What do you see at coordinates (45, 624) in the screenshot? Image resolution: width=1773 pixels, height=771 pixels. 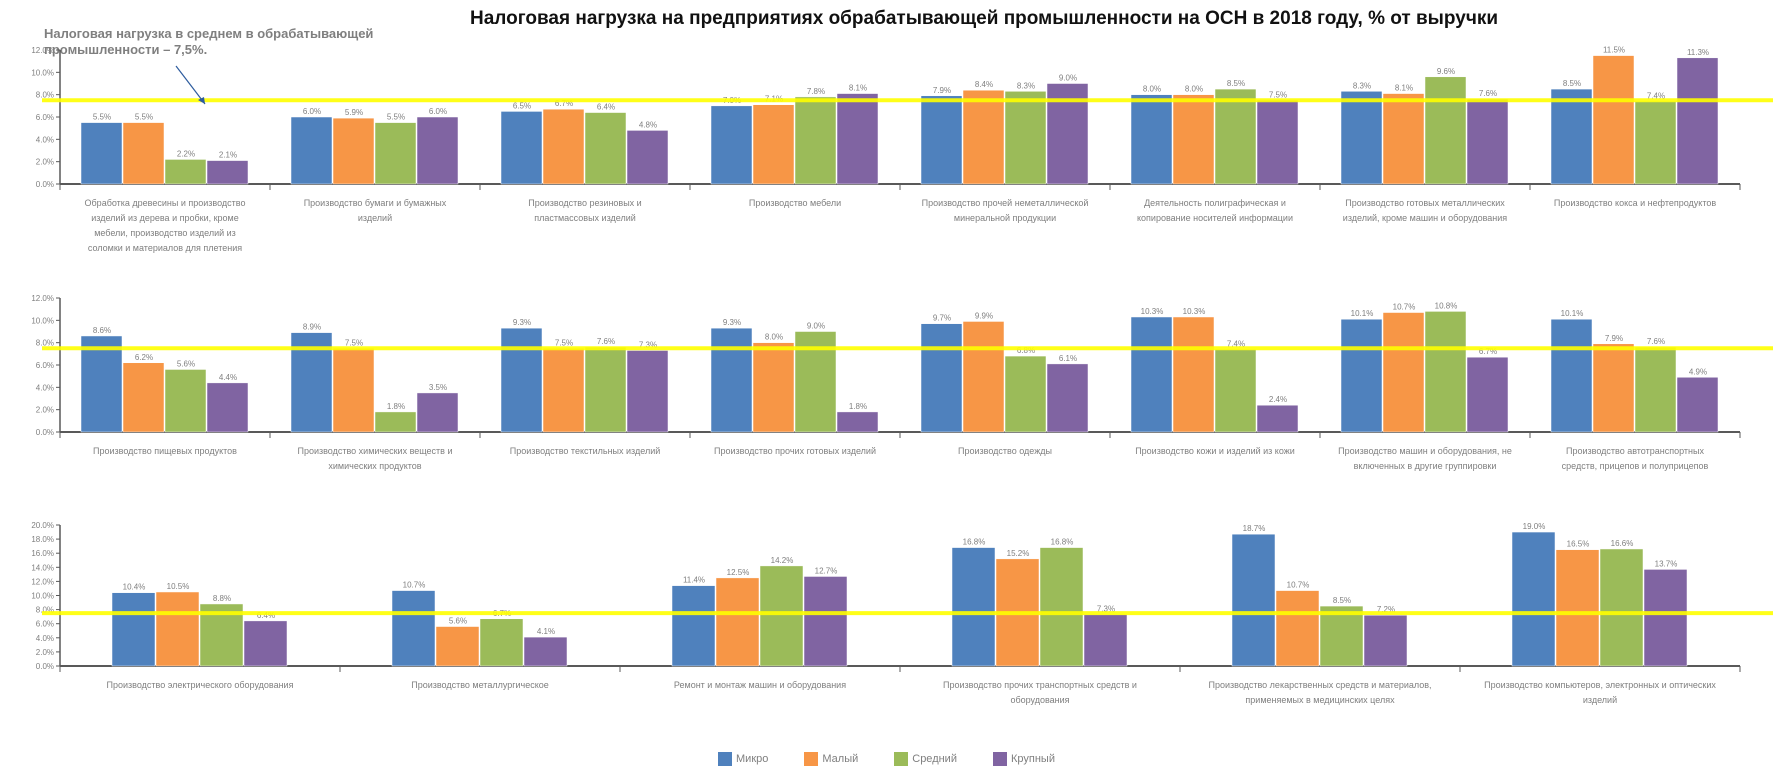 I see `y-tick-label: 6.0%` at bounding box center [45, 624].